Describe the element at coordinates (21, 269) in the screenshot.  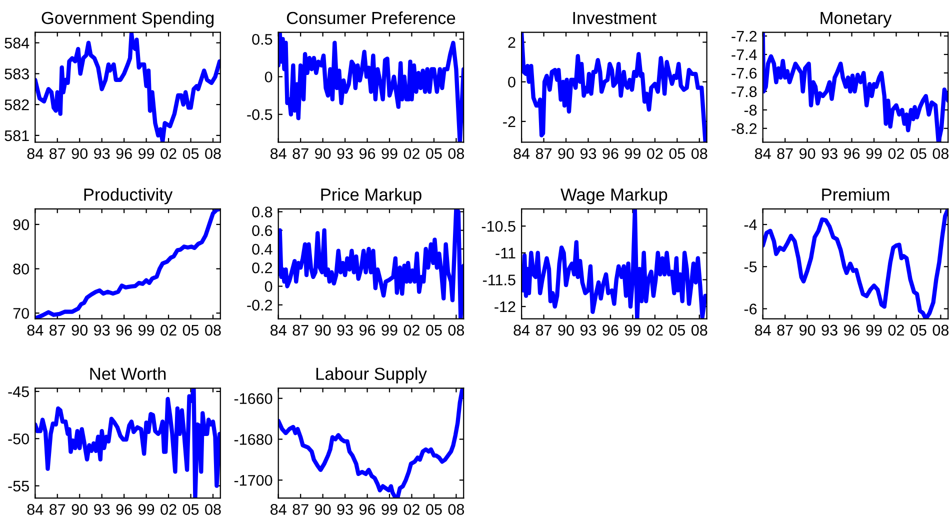
I see `y-tick-label: 80` at that location.